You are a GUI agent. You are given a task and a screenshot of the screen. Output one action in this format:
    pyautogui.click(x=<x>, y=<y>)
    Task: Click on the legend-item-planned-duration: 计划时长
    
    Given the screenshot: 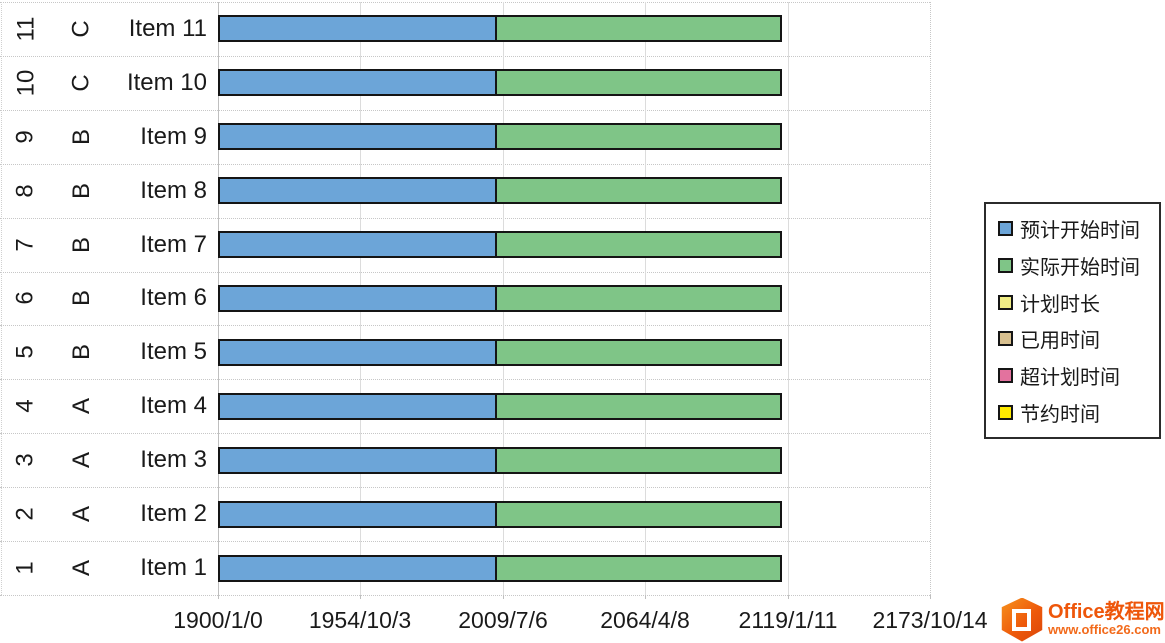 What is the action you would take?
    pyautogui.click(x=1078, y=302)
    